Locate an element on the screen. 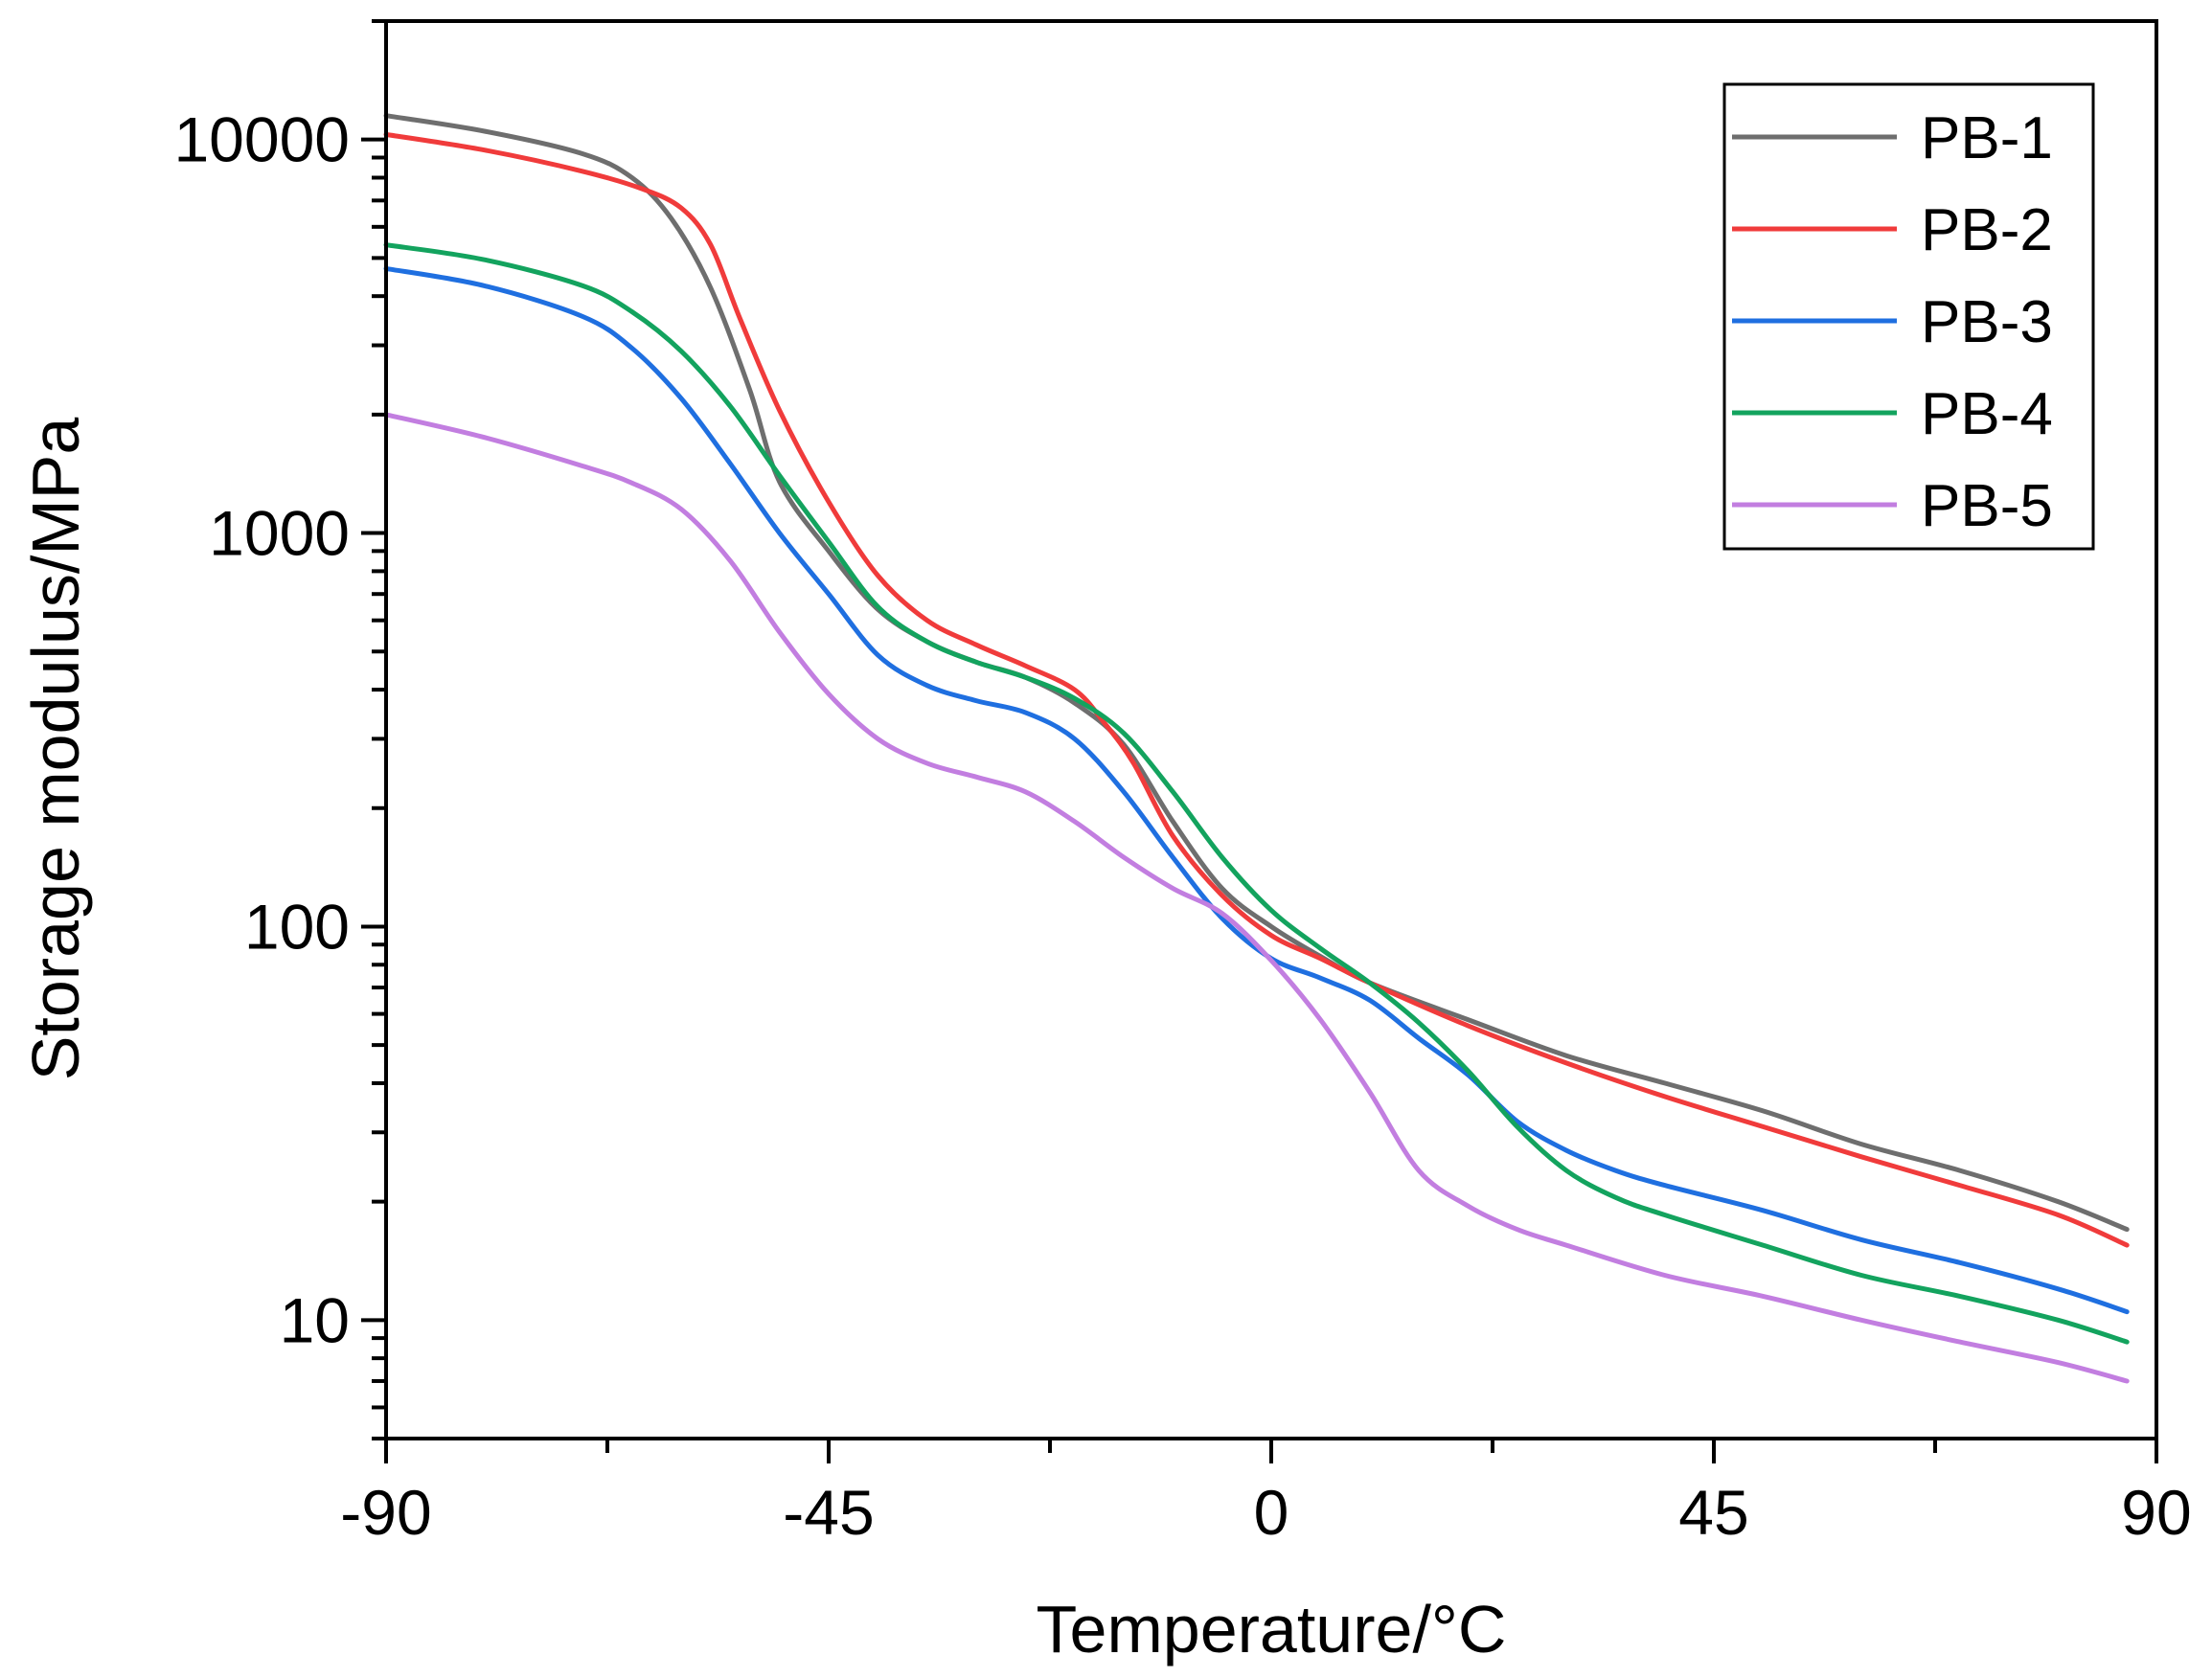 Image resolution: width=2212 pixels, height=1678 pixels. legend-label: PB-1 is located at coordinates (1987, 138).